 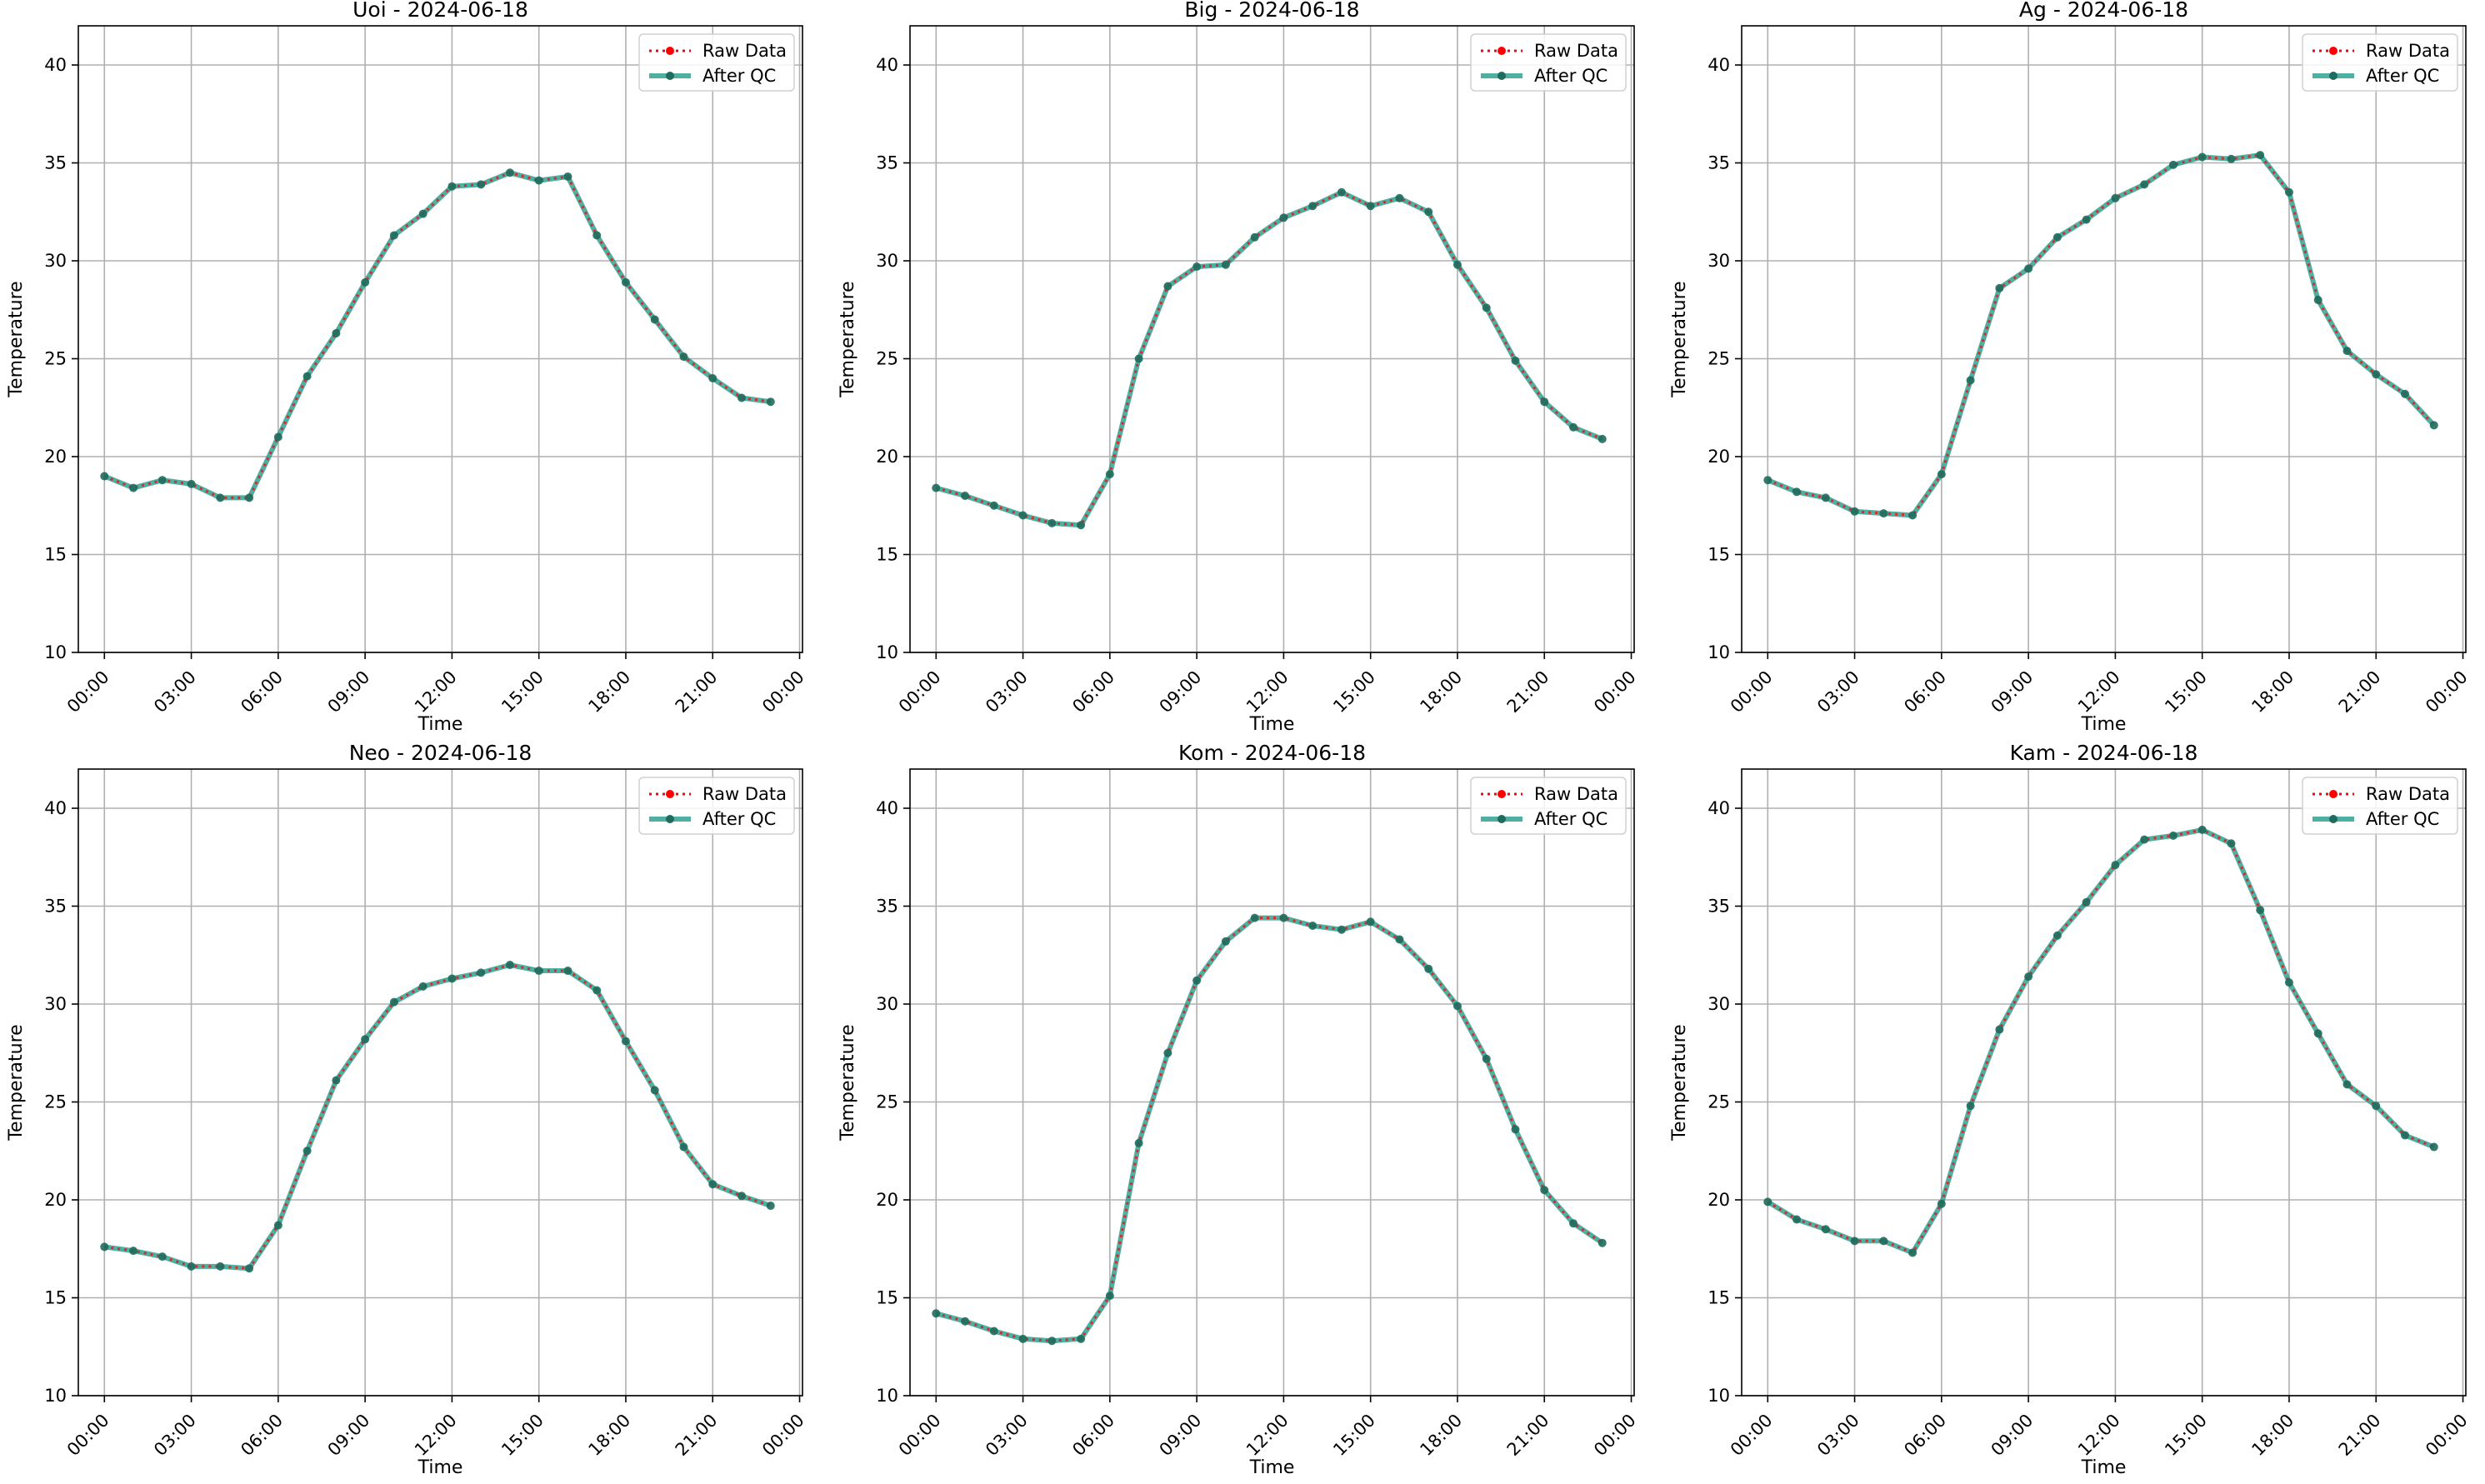 What do you see at coordinates (441, 753) in the screenshot?
I see `chart-title: Neo - 2024-06-18` at bounding box center [441, 753].